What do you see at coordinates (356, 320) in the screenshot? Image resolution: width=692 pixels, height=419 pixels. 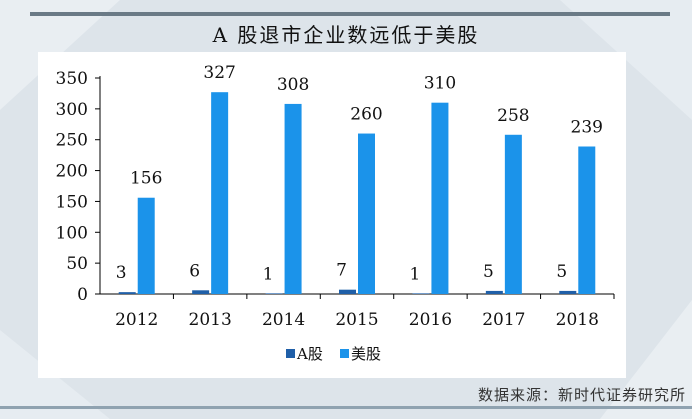 I see `x-tick-label: 2015` at bounding box center [356, 320].